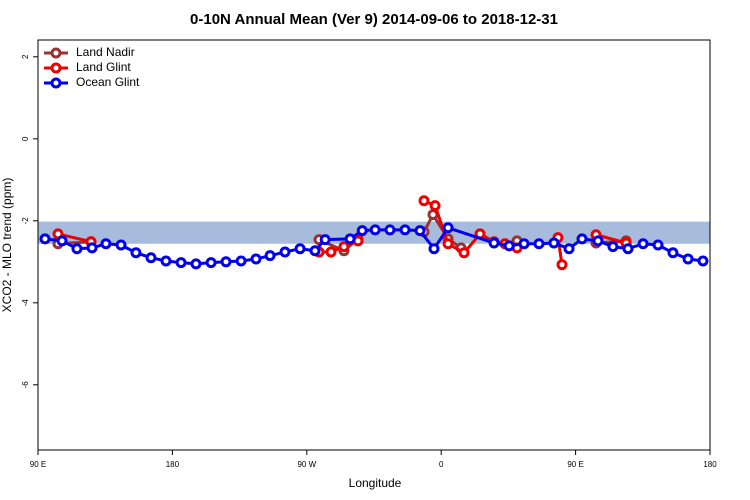 The image size is (750, 500). I want to click on legend-label: Ocean Glint, so click(108, 82).